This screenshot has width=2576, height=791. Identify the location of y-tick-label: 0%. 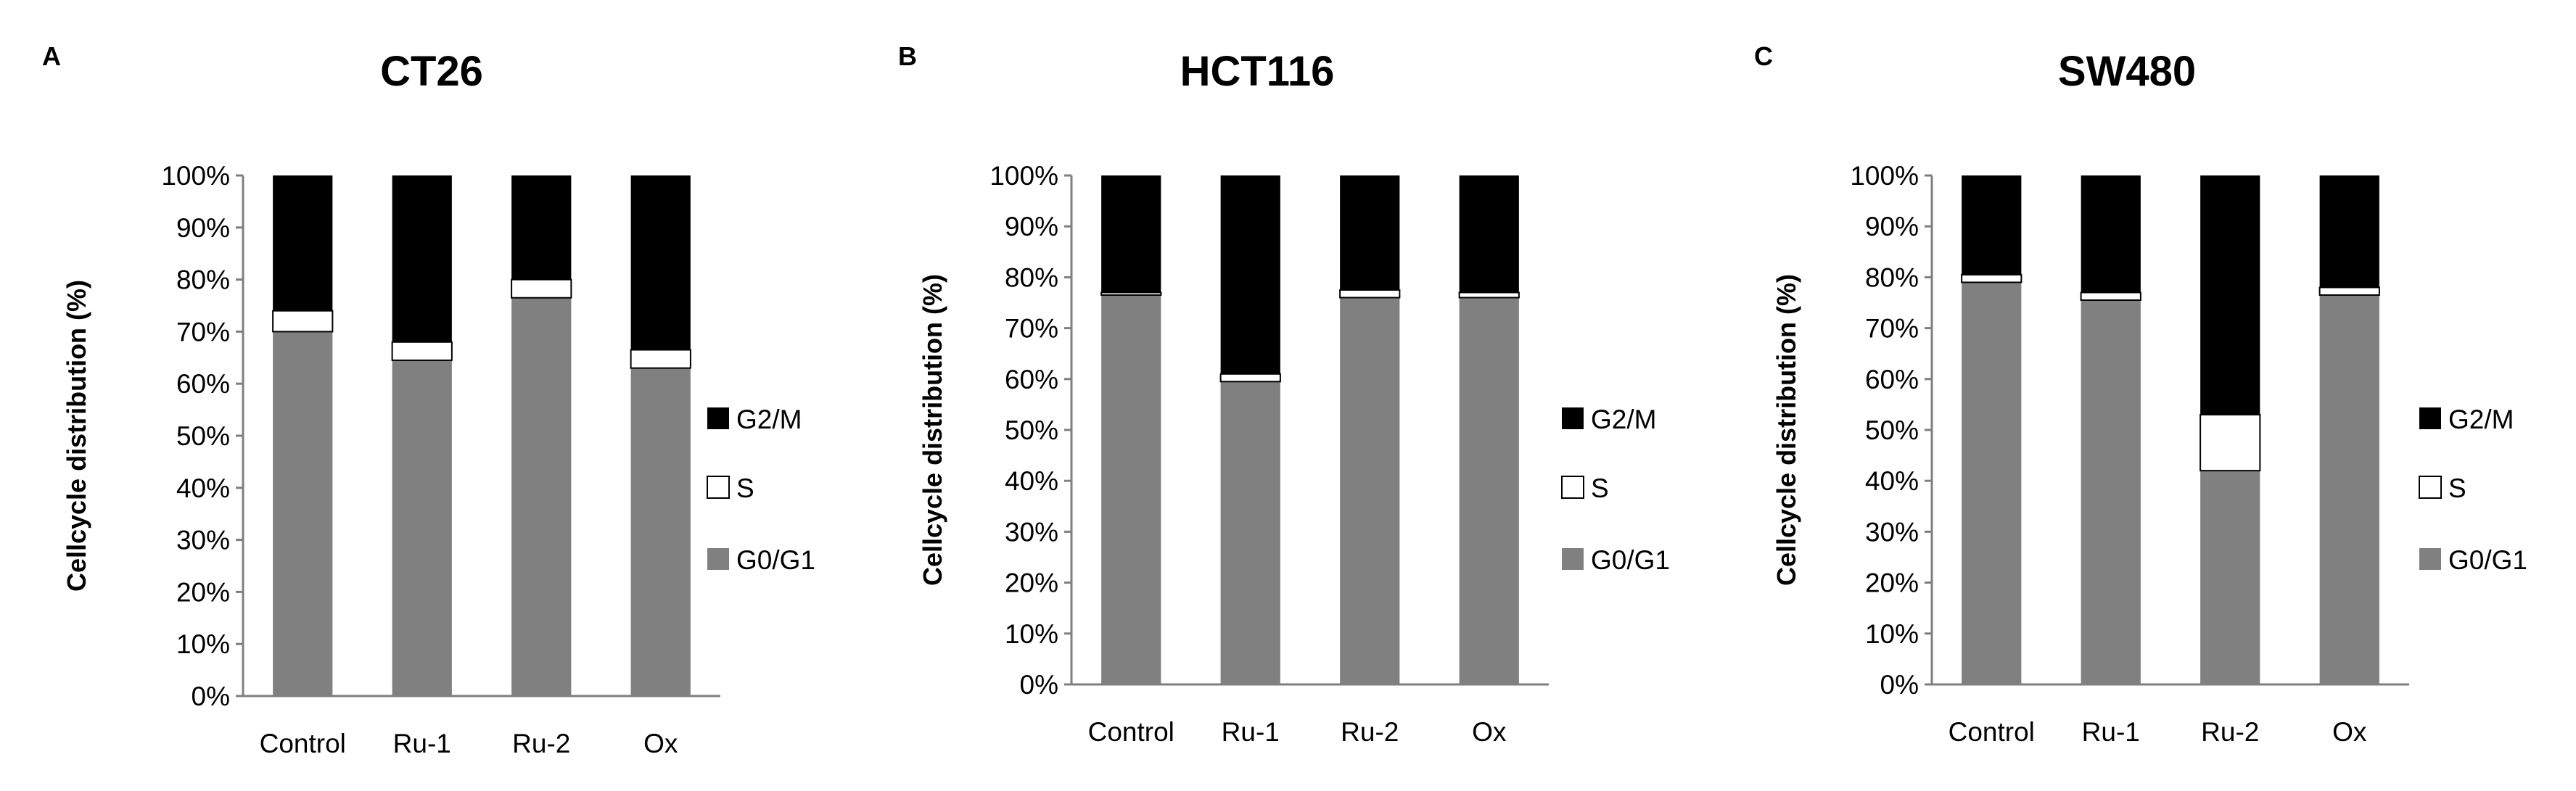
(211, 696).